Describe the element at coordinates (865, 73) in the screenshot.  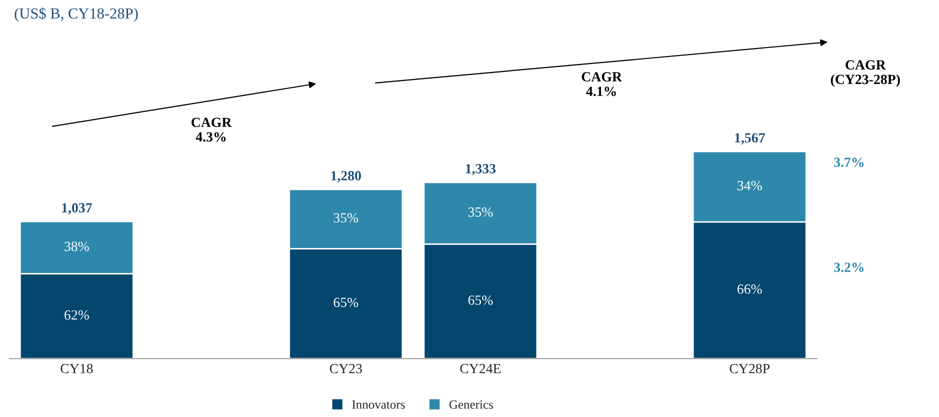
I see `text: CAGR (CY23-28P)` at that location.